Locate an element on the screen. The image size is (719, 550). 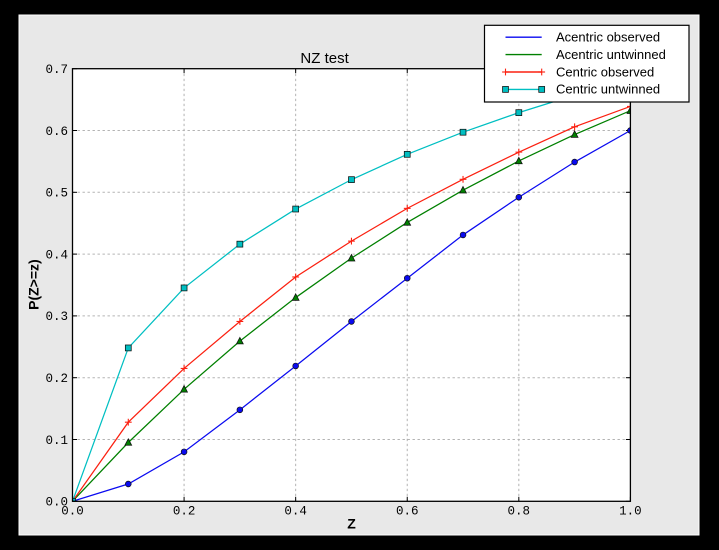
svg-text: Centric observed is located at coordinates (605, 71).